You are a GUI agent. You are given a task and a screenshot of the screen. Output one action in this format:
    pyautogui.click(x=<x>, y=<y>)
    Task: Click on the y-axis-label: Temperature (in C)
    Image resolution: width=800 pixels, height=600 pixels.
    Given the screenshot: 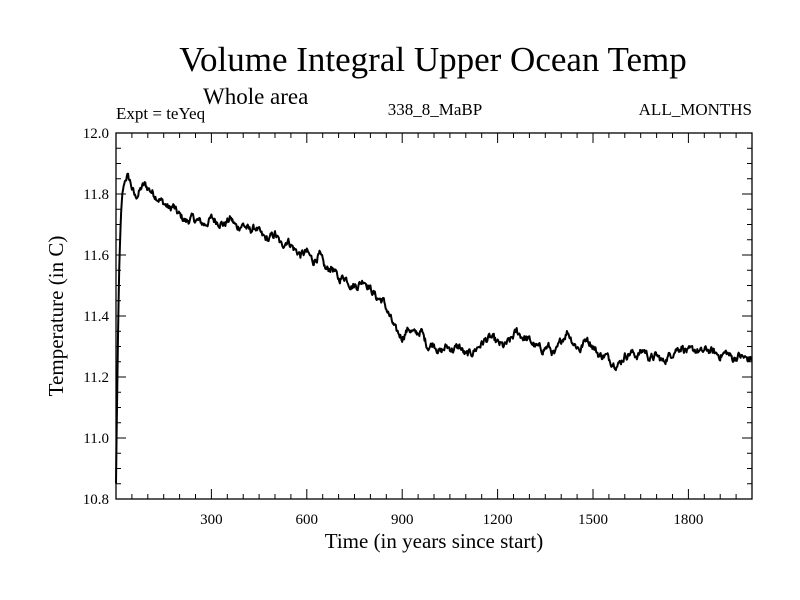 What is the action you would take?
    pyautogui.click(x=56, y=316)
    